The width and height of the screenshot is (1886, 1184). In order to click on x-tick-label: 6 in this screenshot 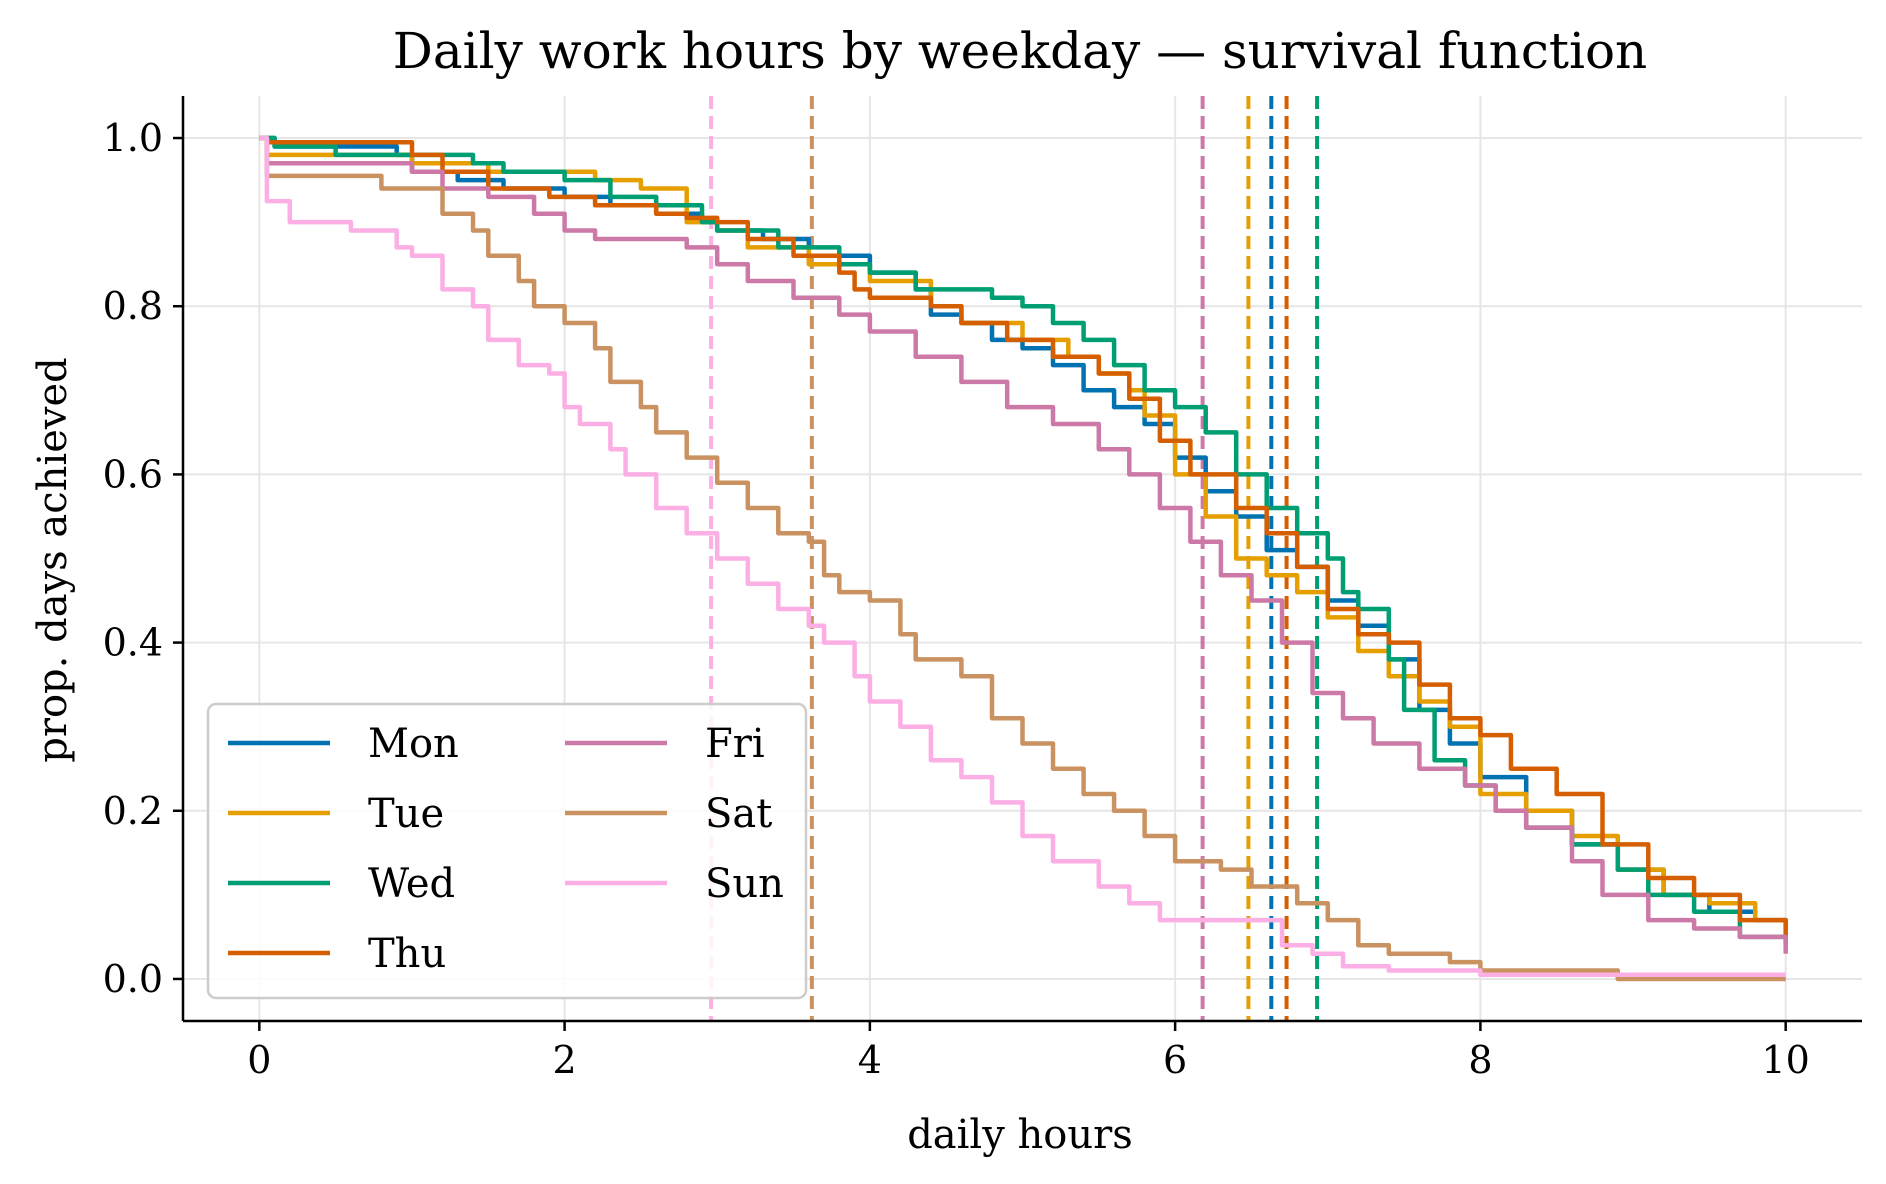, I will do `click(1175, 1060)`.